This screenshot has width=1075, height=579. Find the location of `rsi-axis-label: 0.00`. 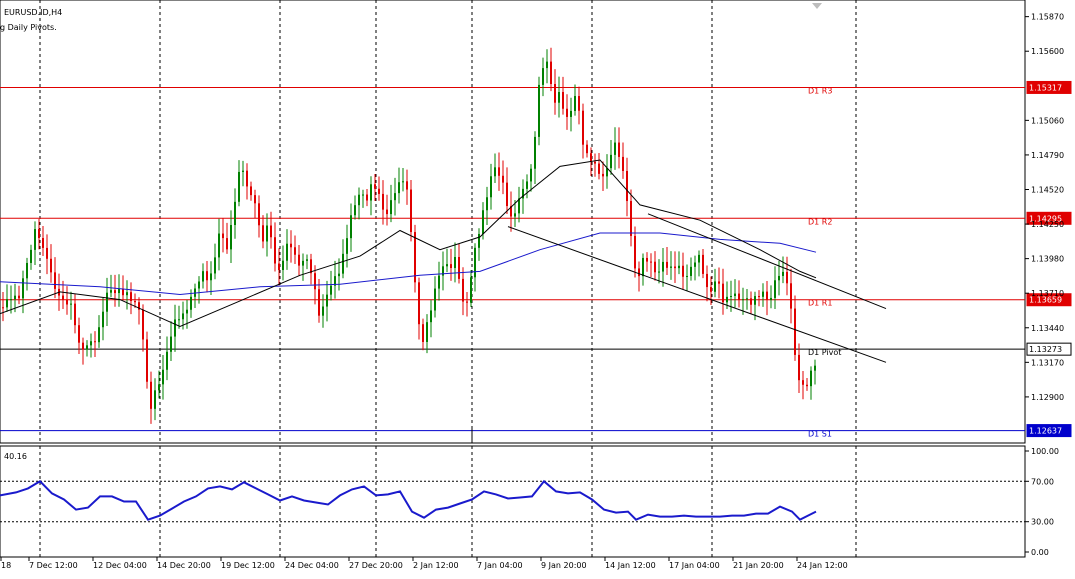

rsi-axis-label: 0.00 is located at coordinates (1040, 552).